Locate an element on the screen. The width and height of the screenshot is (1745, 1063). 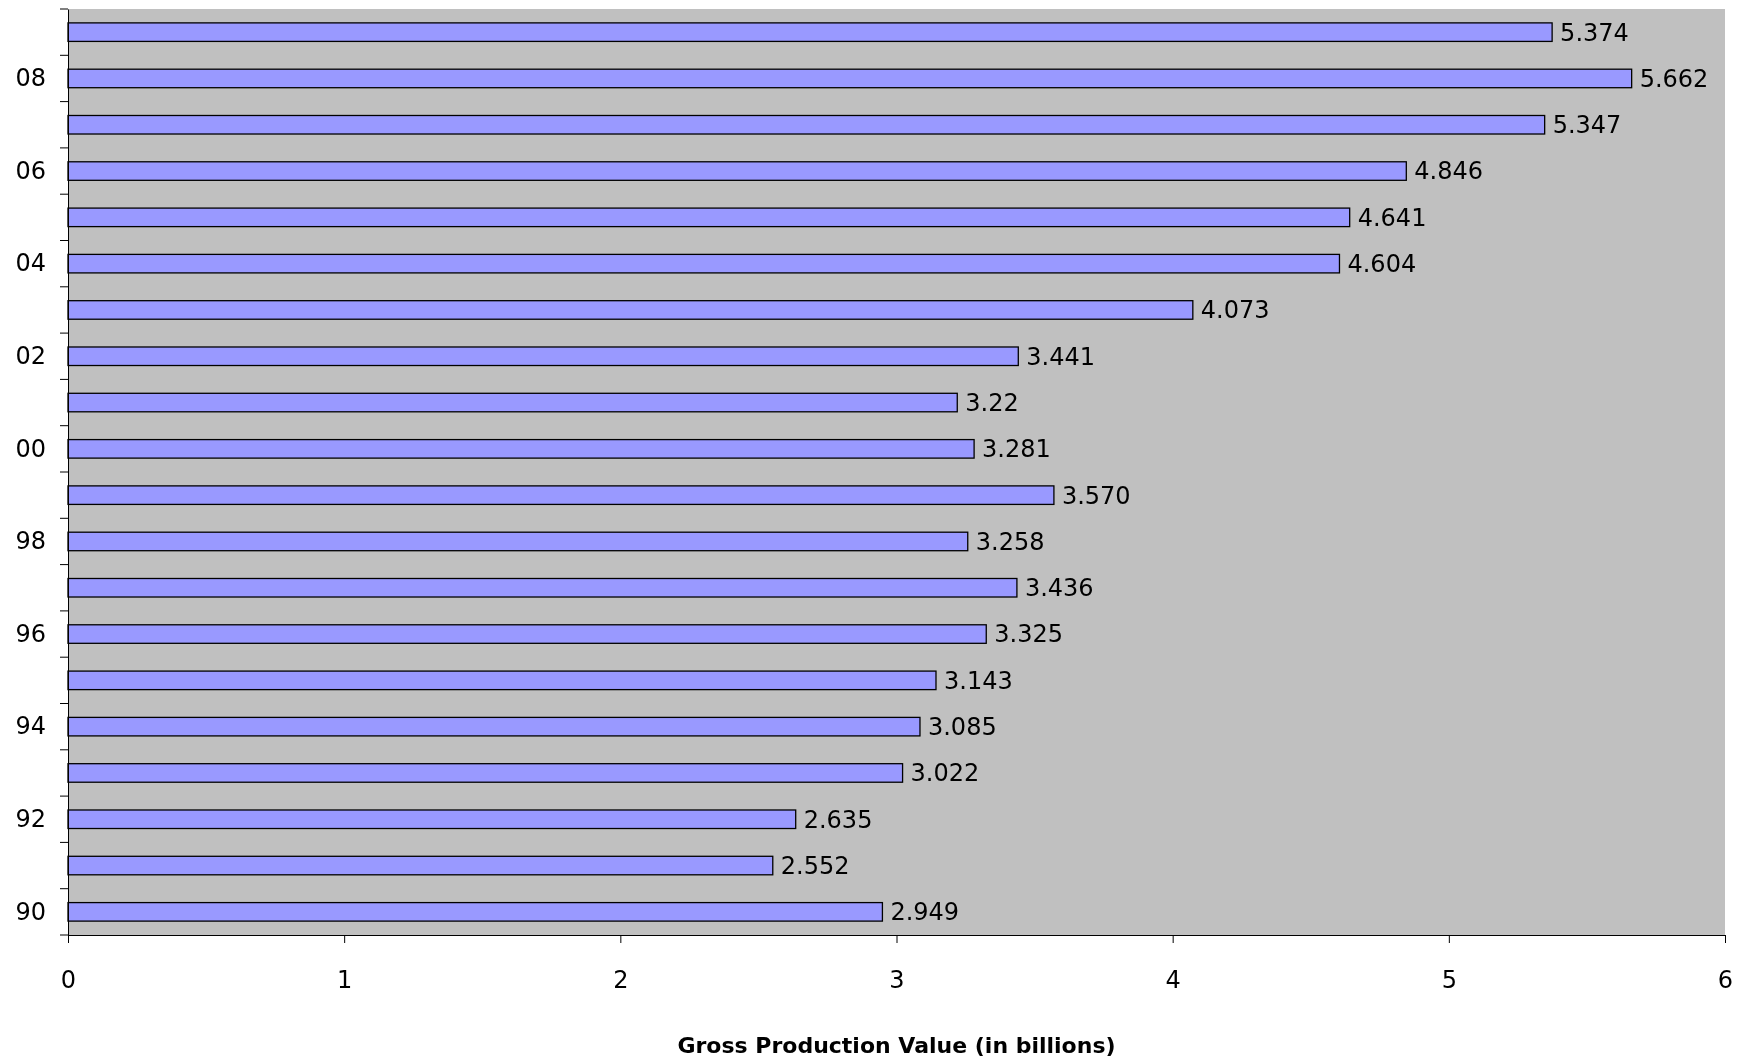
data-label: 2.552 is located at coordinates (815, 865).